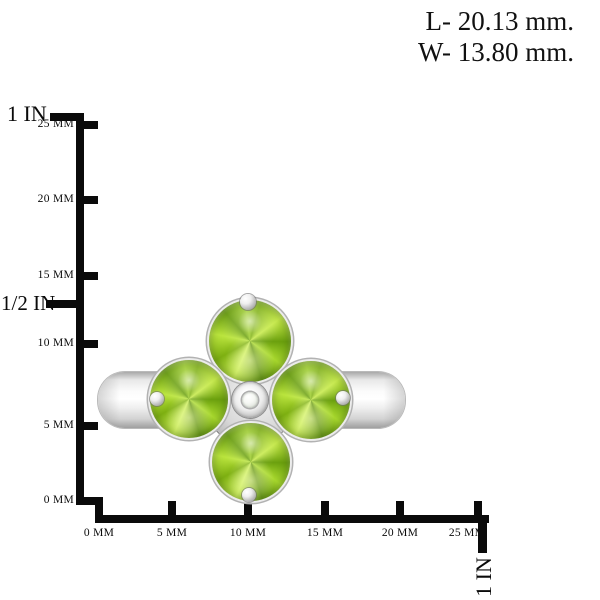  Describe the element at coordinates (343, 398) in the screenshot. I see `prong-bead-right` at that location.